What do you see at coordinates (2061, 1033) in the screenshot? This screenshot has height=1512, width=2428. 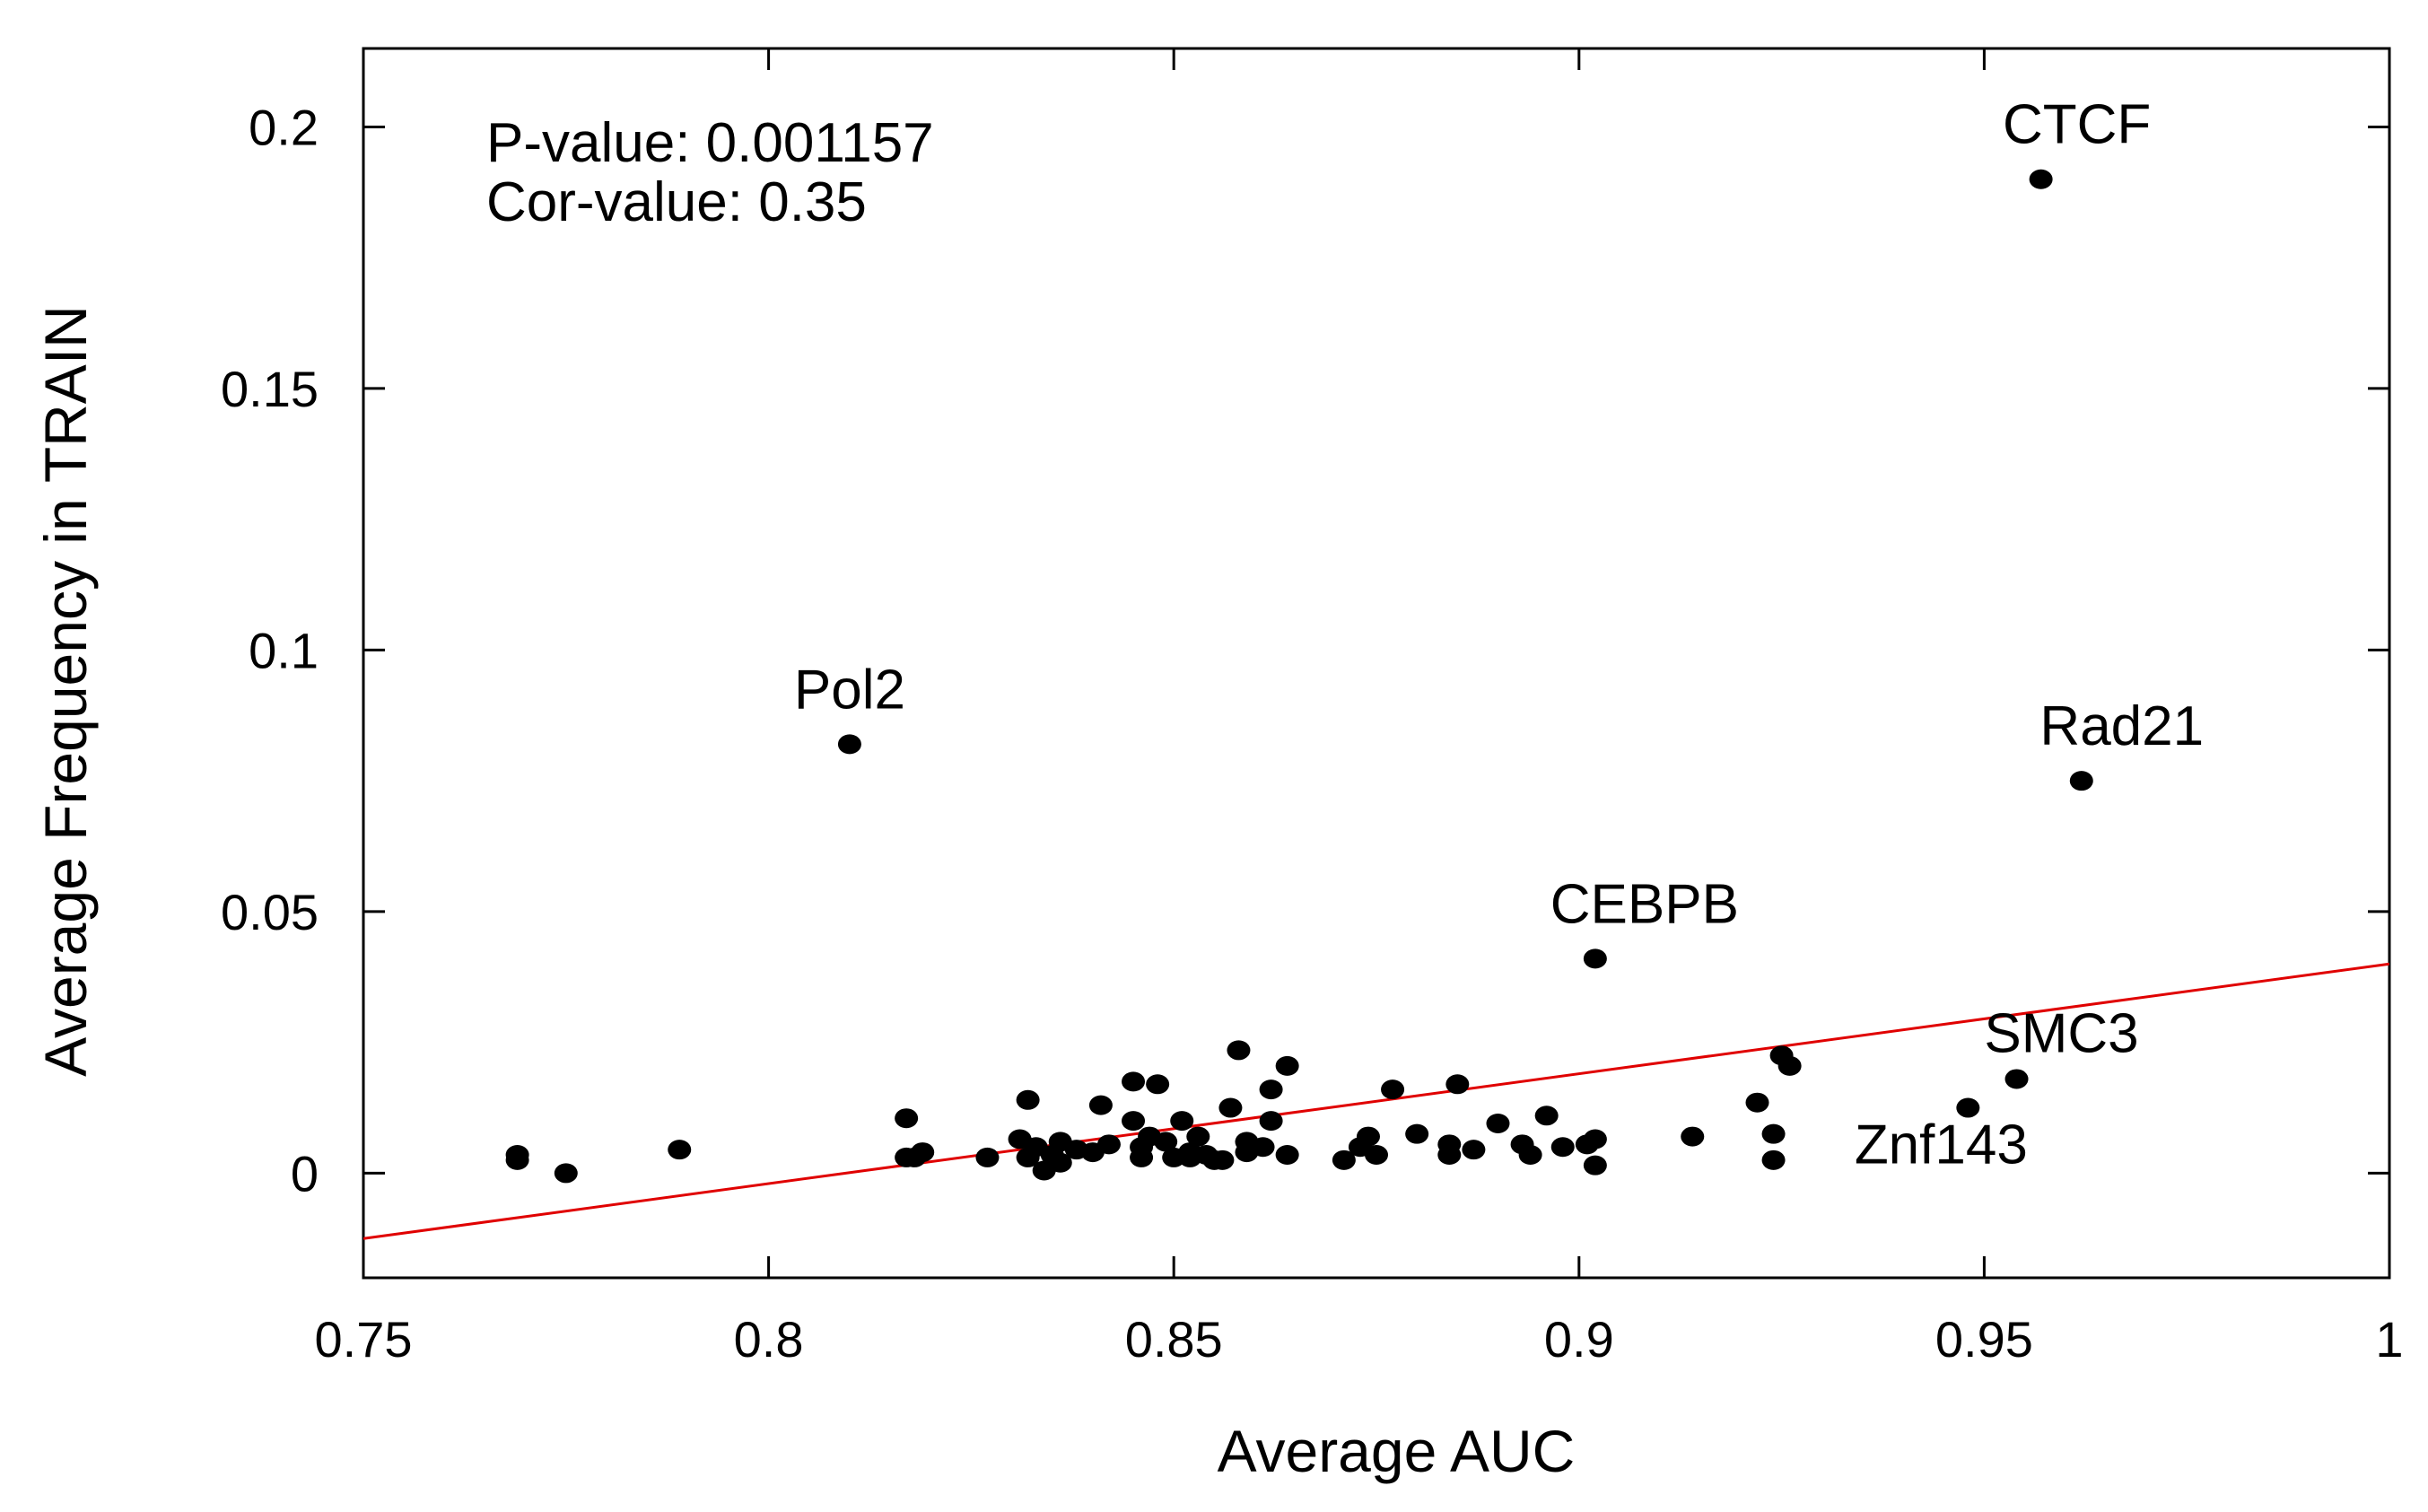 I see `point-label-smc3: SMC3` at bounding box center [2061, 1033].